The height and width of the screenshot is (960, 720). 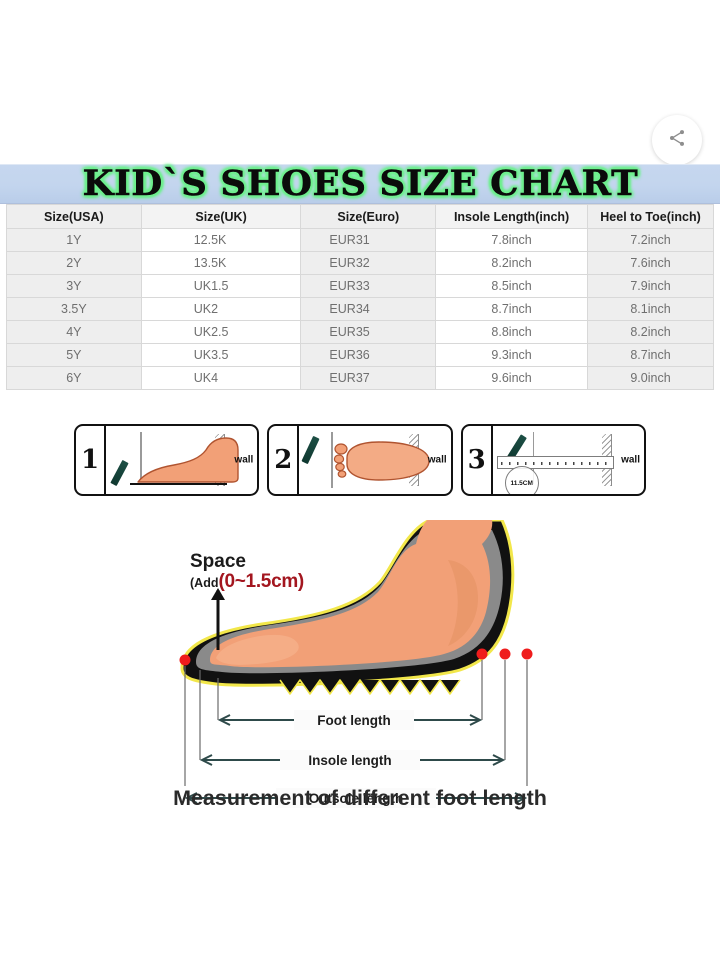 What do you see at coordinates (512, 263) in the screenshot?
I see `cell-insole: 8.2inch` at bounding box center [512, 263].